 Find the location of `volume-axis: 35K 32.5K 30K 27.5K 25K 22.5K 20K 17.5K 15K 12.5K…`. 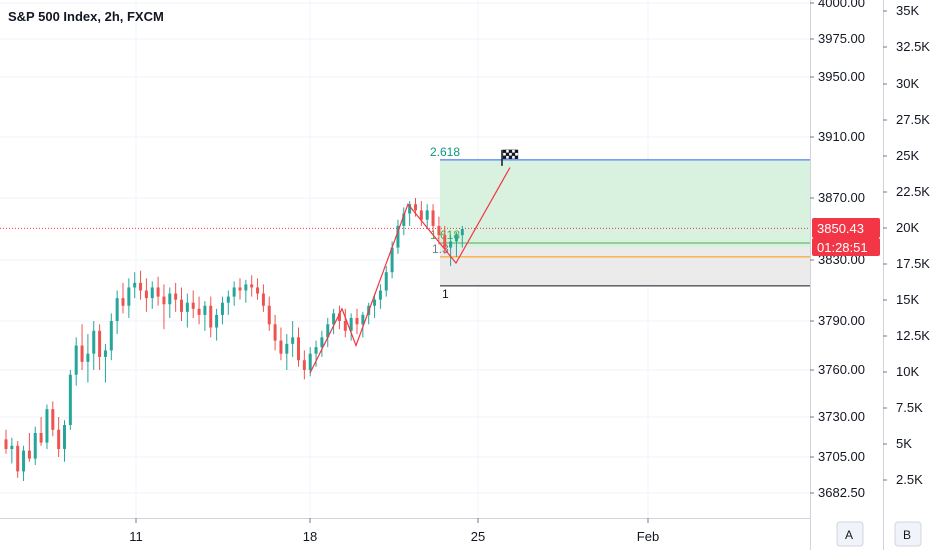

volume-axis: 35K 32.5K 30K 27.5K 25K 22.5K 20K 17.5K 15K 12.5K… is located at coordinates (906, 245).